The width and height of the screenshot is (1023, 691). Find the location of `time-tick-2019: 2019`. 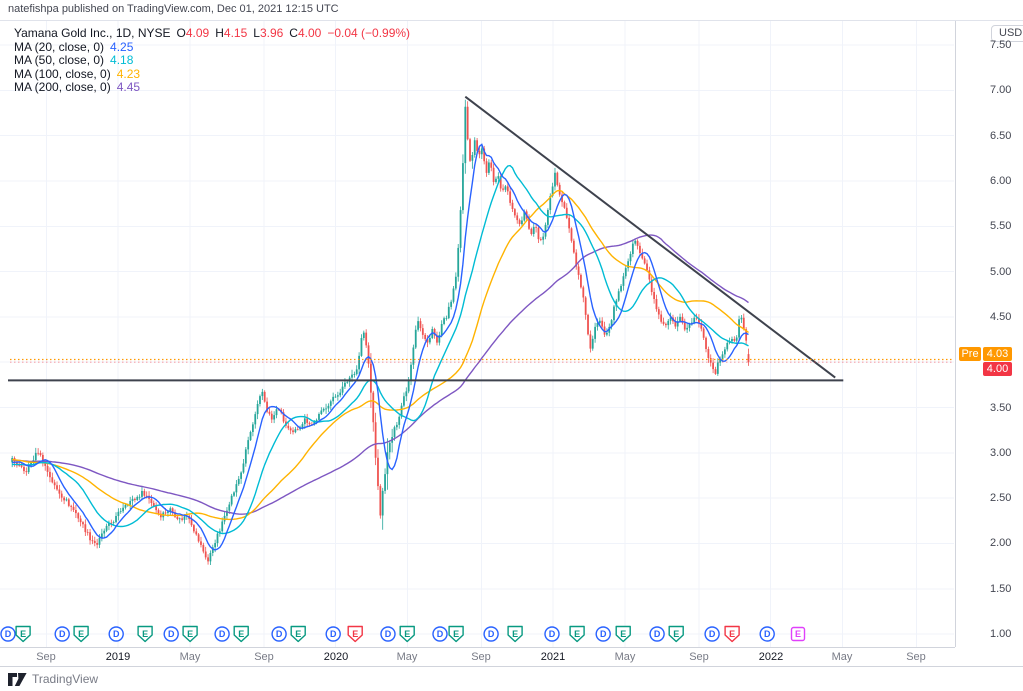

time-tick-2019: 2019 is located at coordinates (118, 657).